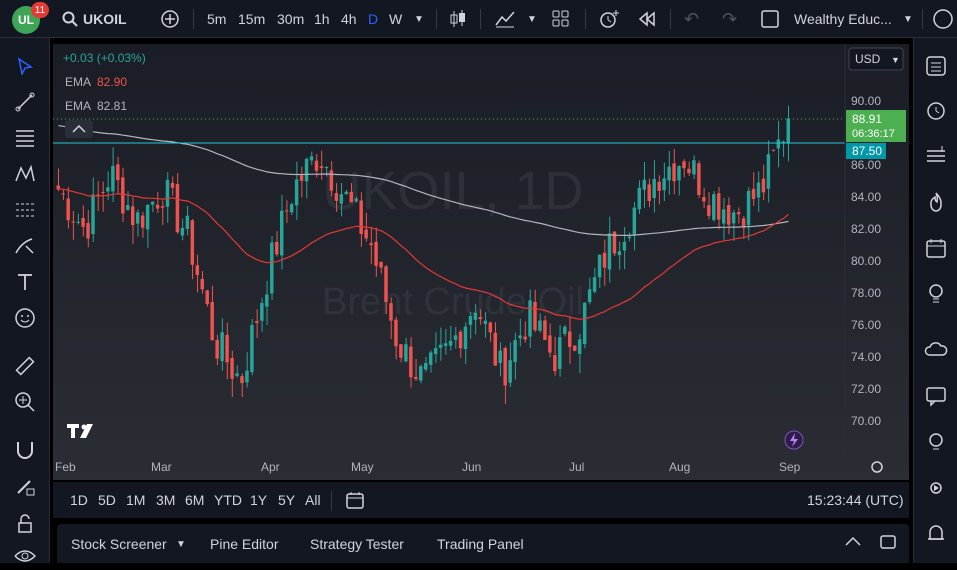 The height and width of the screenshot is (570, 957). I want to click on tab-stock-screener: Stock Screener, so click(119, 544).